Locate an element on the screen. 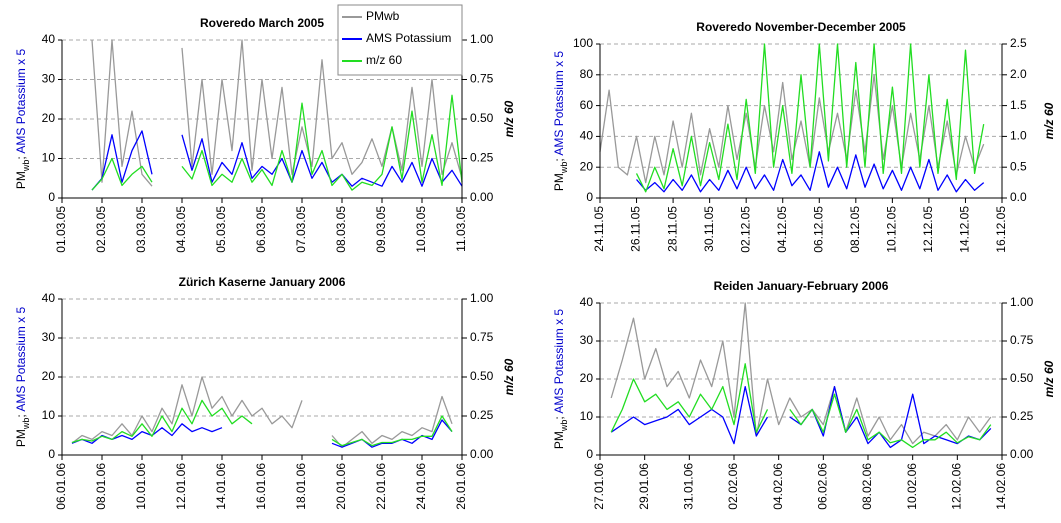 This screenshot has height=523, width=1061. x-tick-label: 08.01.06 is located at coordinates (101, 486).